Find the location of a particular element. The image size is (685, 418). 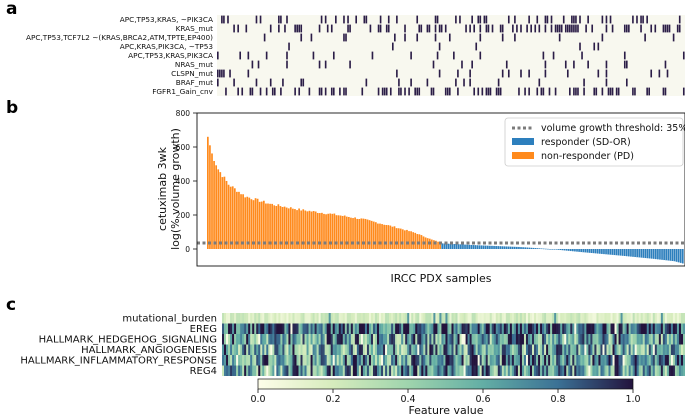

y-tick-label: 600 is located at coordinates (183, 147).